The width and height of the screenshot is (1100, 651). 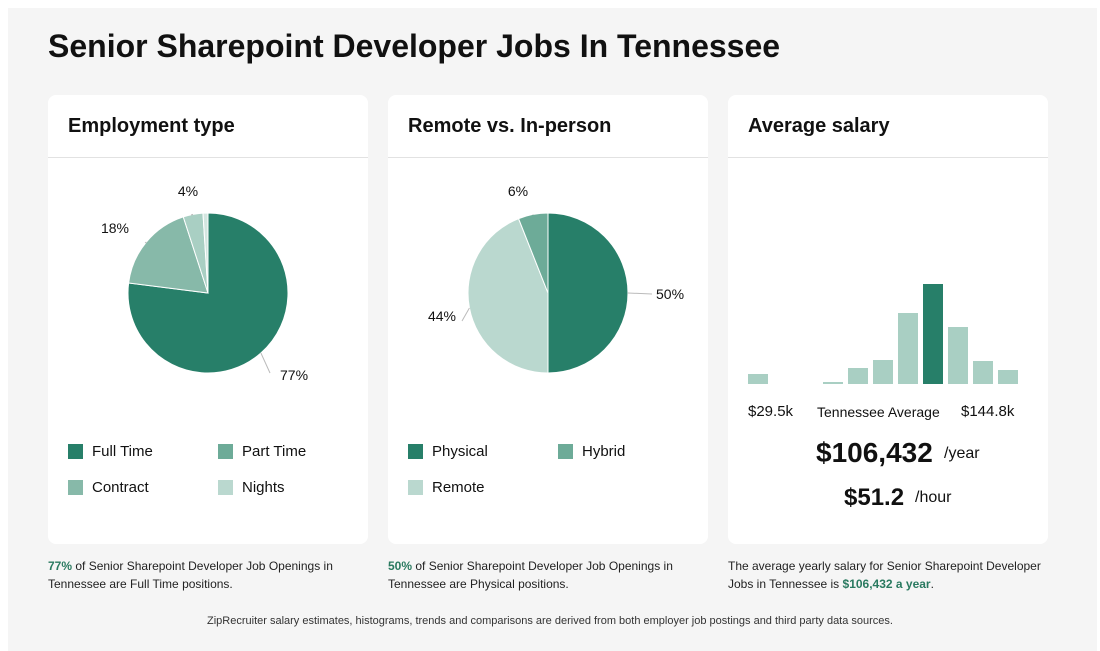 I want to click on remote-pie-chart: 50% 44% 6%, so click(x=556, y=278).